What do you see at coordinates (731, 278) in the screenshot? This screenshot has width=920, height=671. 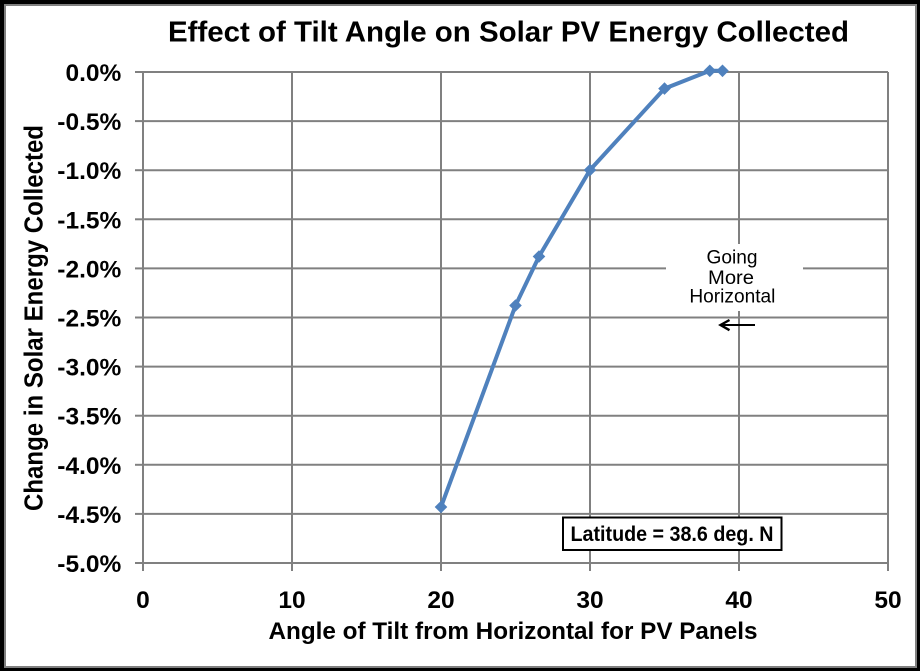 I see `svg-text: More` at bounding box center [731, 278].